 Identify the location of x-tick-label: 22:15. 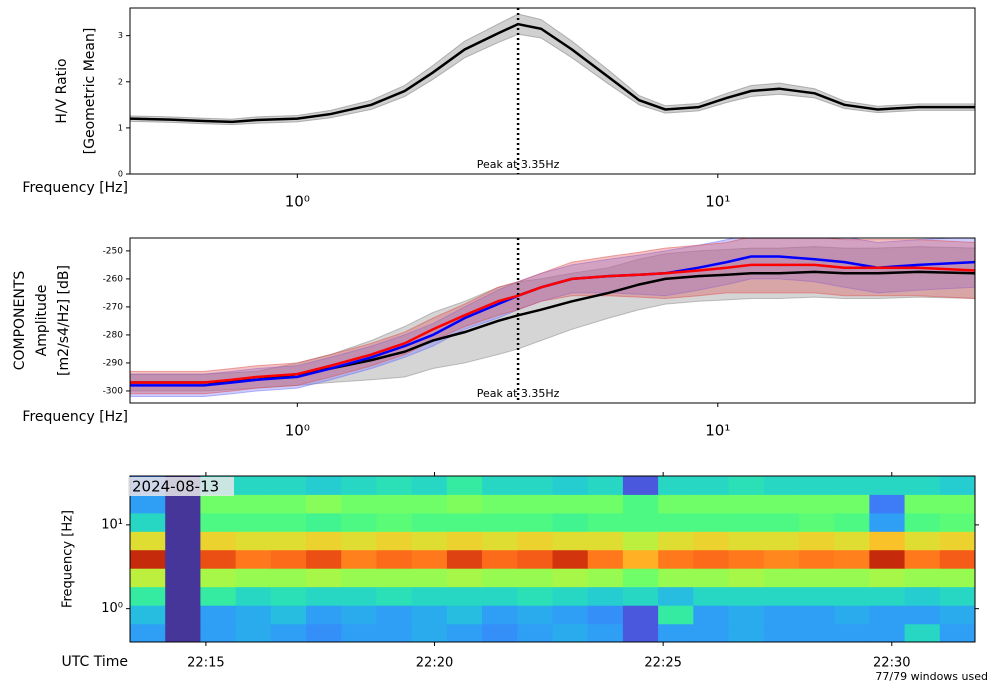
(205, 663).